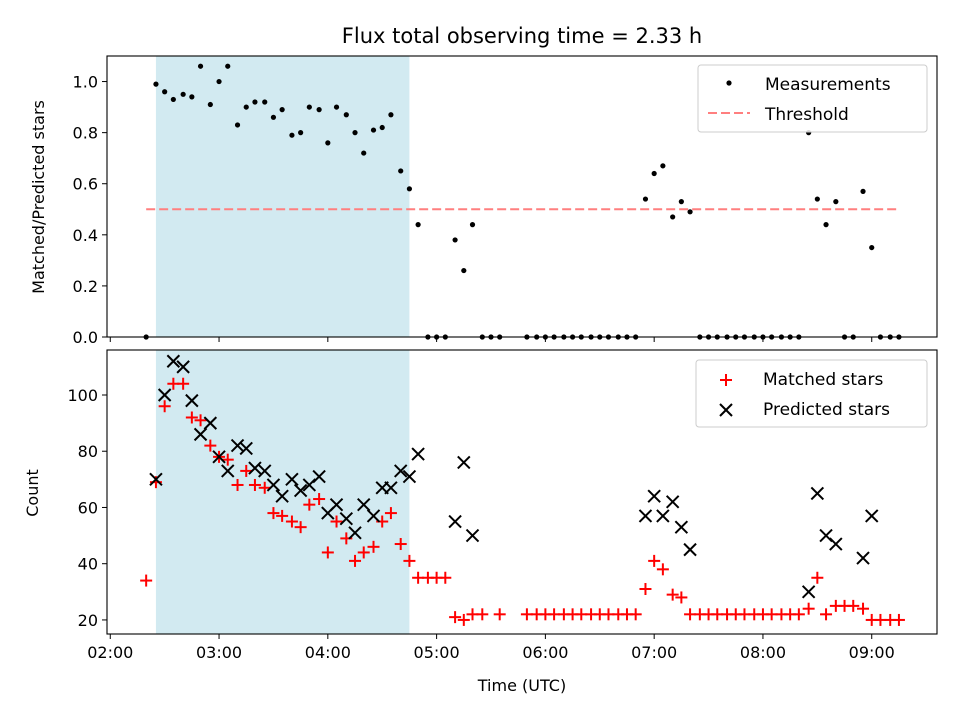 This screenshot has height=720, width=960. I want to click on bottom-y-tick-label: 20, so click(88, 620).